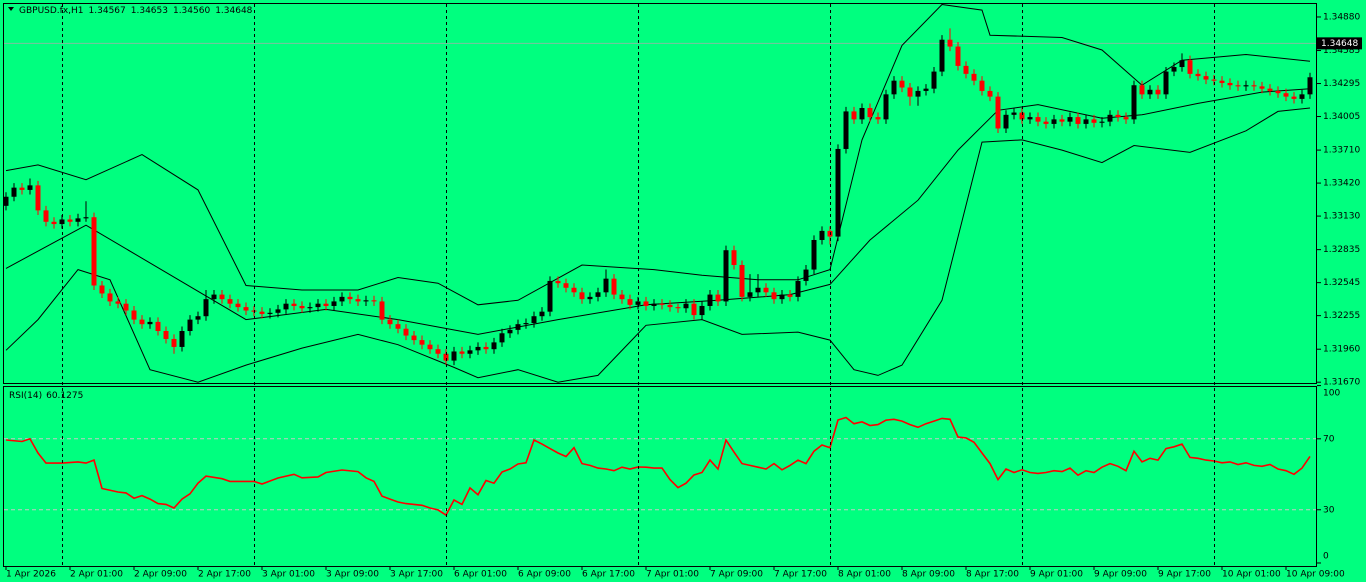 The width and height of the screenshot is (1366, 582). I want to click on y-tick-label: 1.32835, so click(1341, 250).